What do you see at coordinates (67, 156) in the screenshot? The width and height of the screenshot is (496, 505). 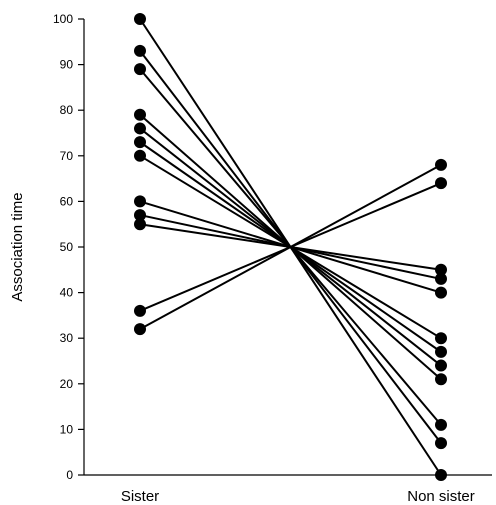 I see `y-tick-label: 70` at bounding box center [67, 156].